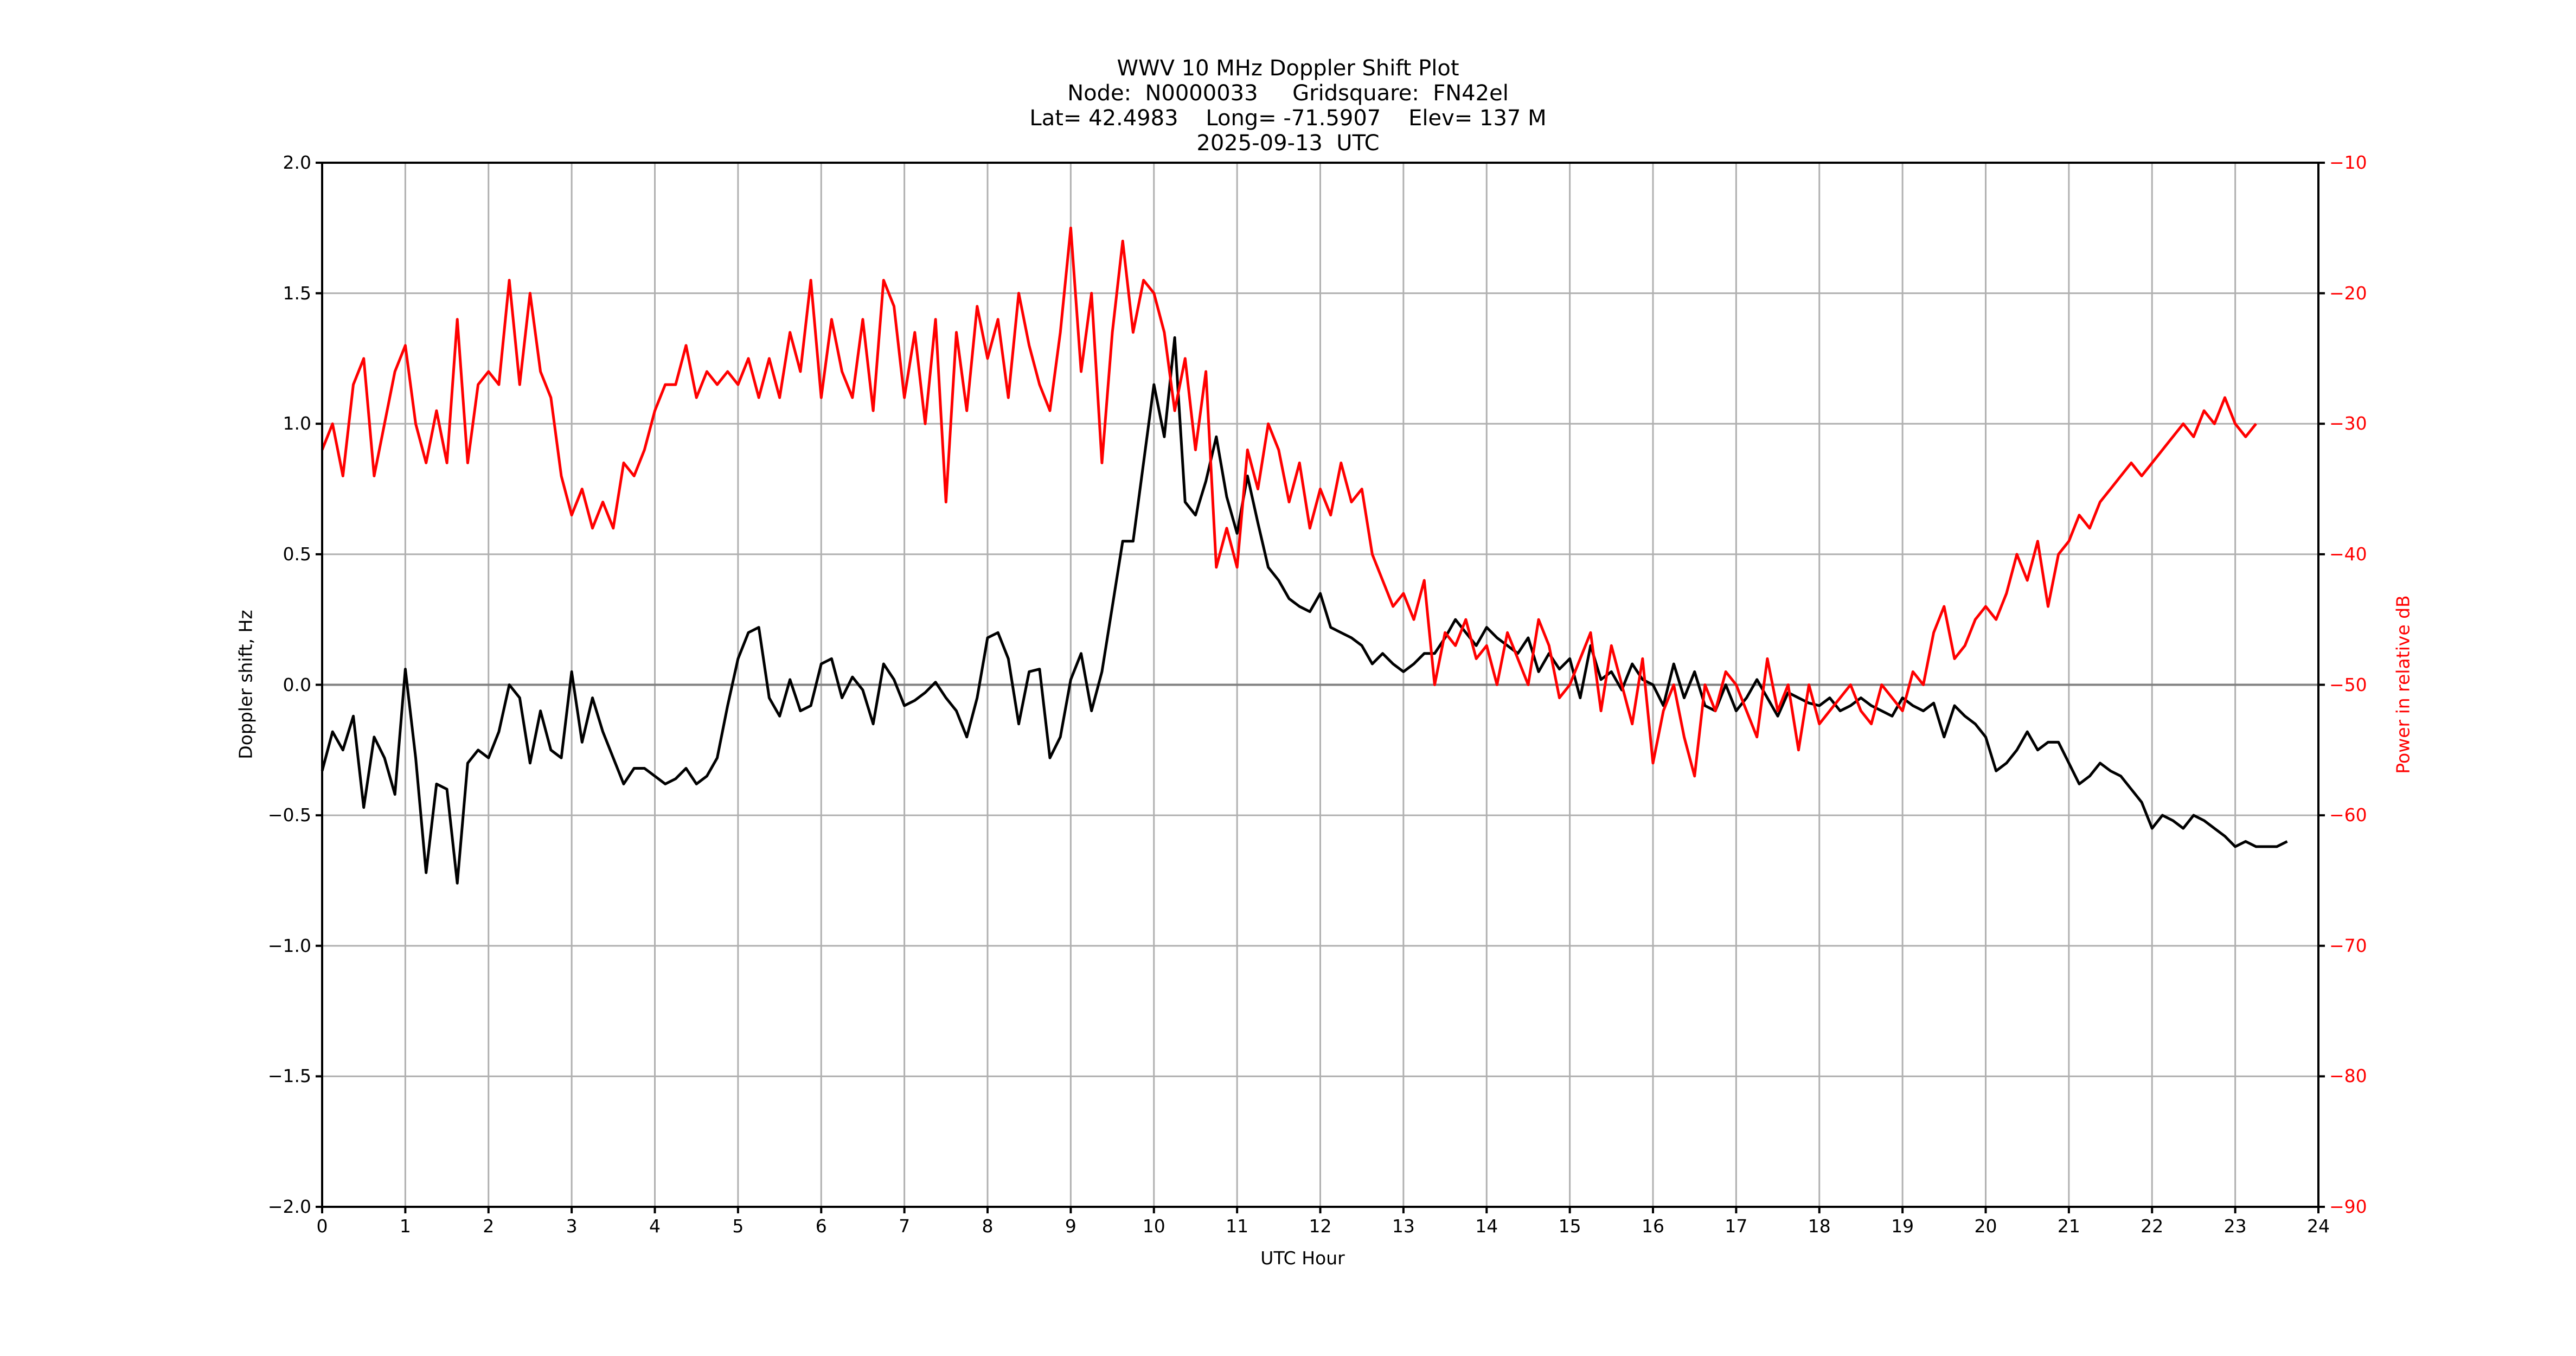 The height and width of the screenshot is (1356, 2576). I want to click on x-tick-label: 23, so click(2235, 1226).